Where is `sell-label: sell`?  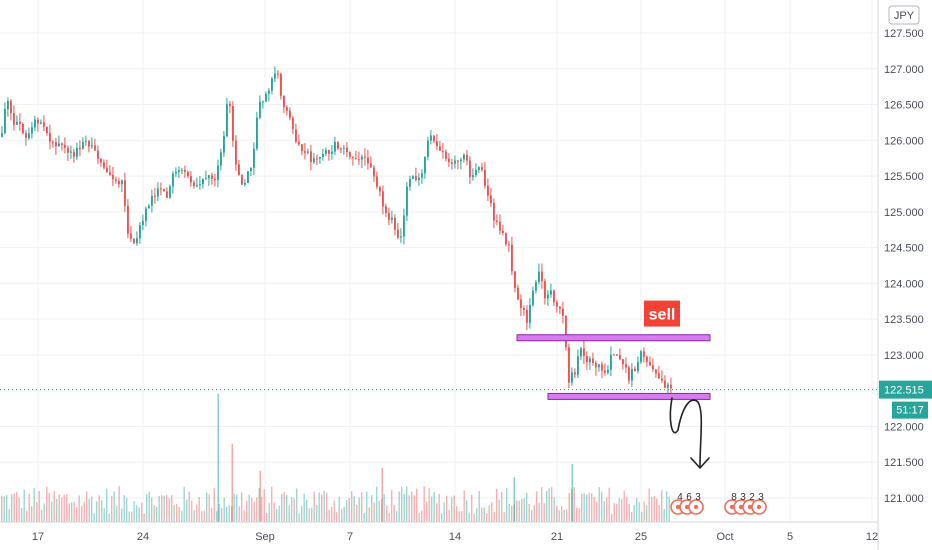
sell-label: sell is located at coordinates (662, 313).